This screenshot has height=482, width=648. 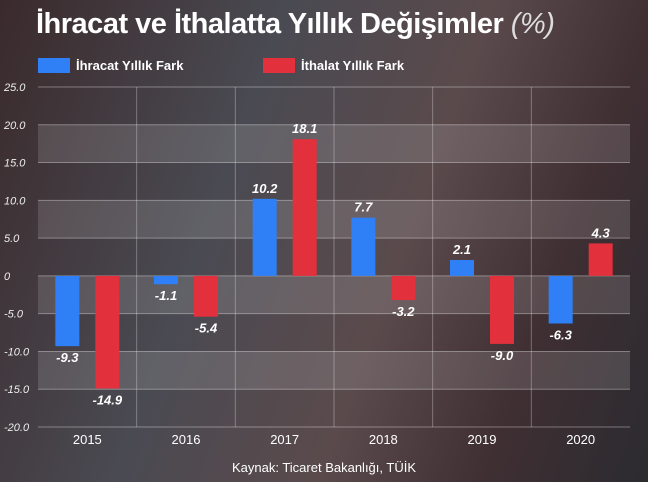 What do you see at coordinates (186, 439) in the screenshot?
I see `x-tick-label: 2016` at bounding box center [186, 439].